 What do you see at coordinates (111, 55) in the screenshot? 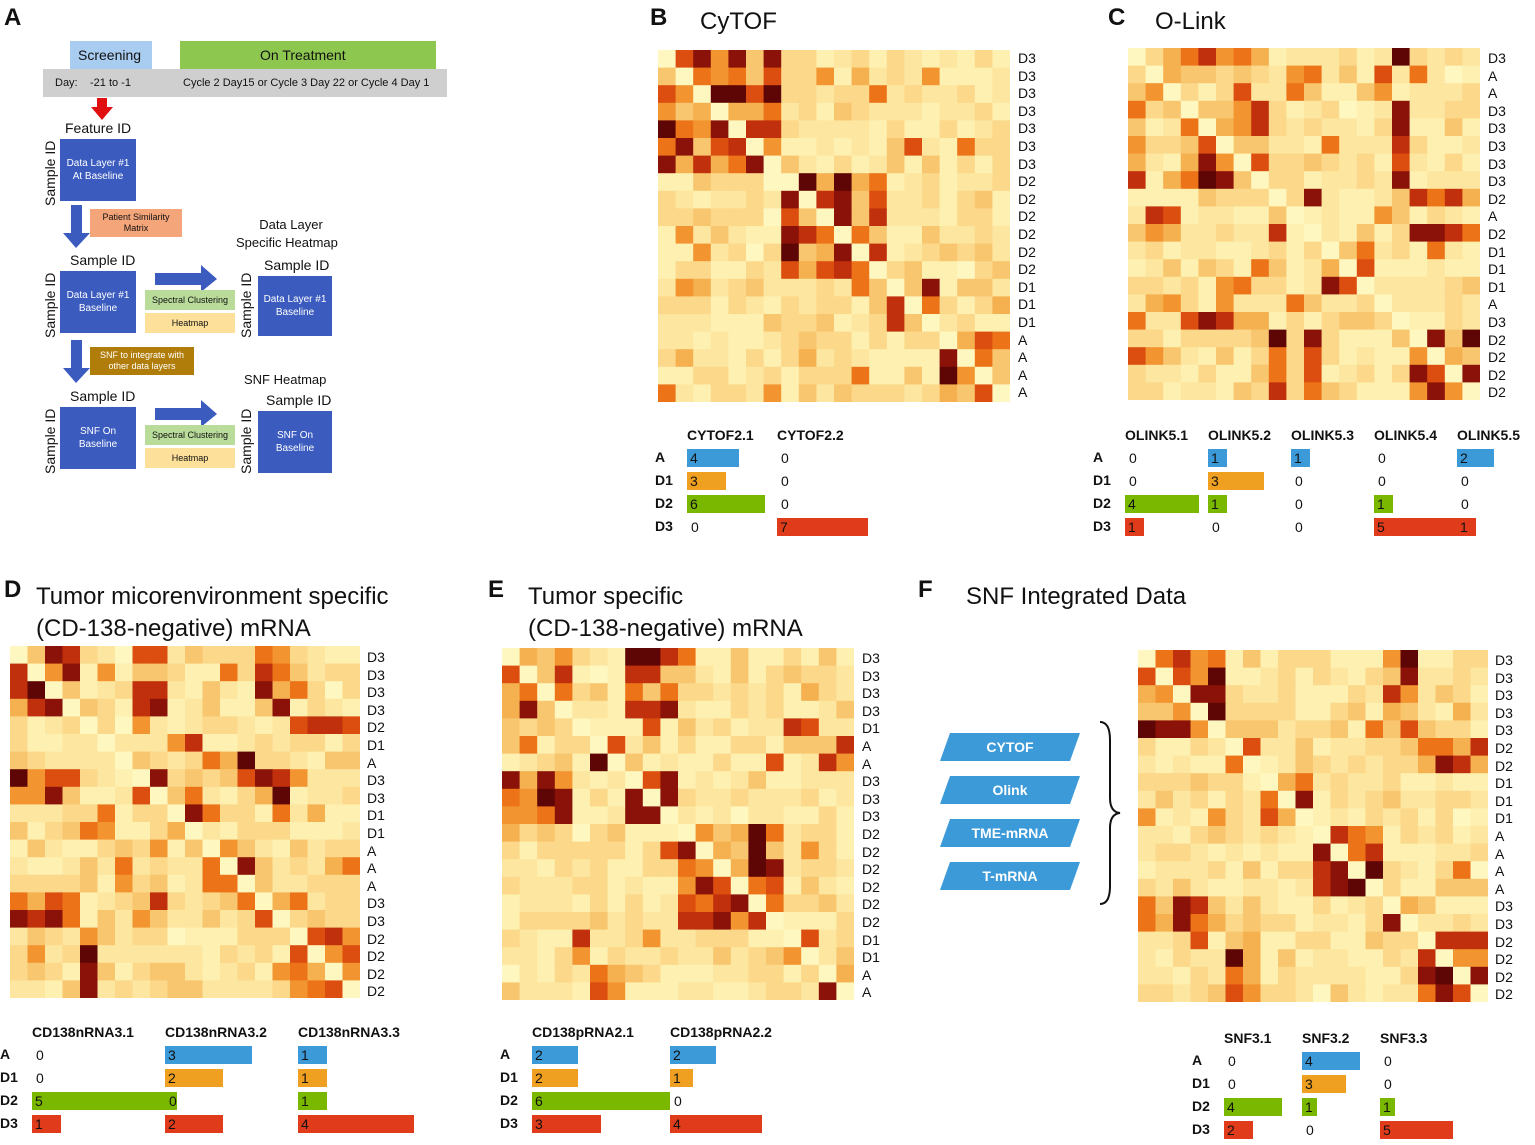
I see `screening-bar: Screening` at bounding box center [111, 55].